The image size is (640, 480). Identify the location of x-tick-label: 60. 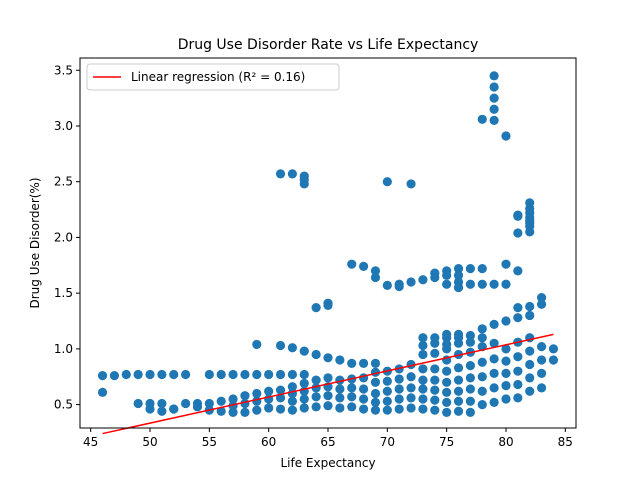
(268, 442).